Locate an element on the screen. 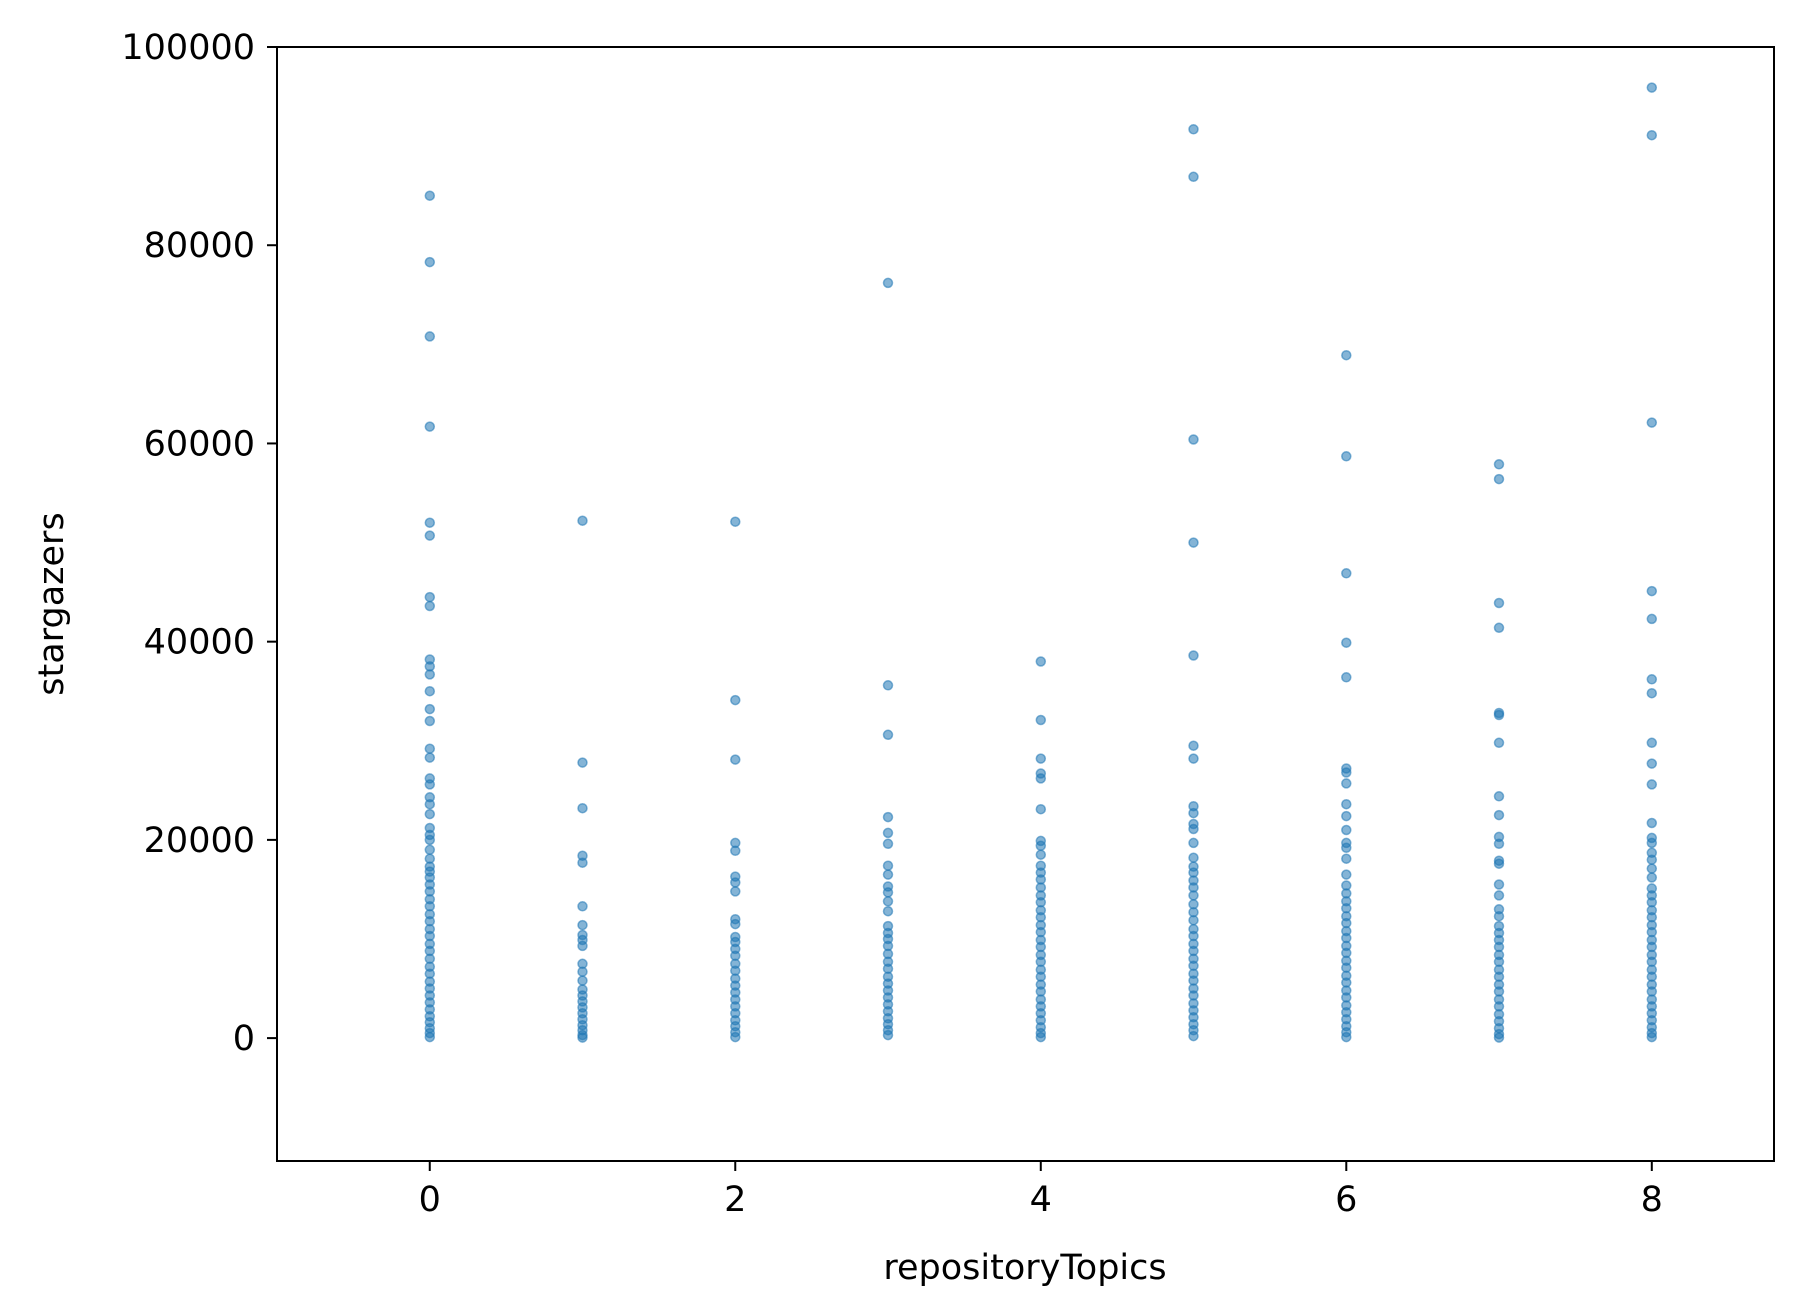  x-tick-label: 4 is located at coordinates (1041, 1200).